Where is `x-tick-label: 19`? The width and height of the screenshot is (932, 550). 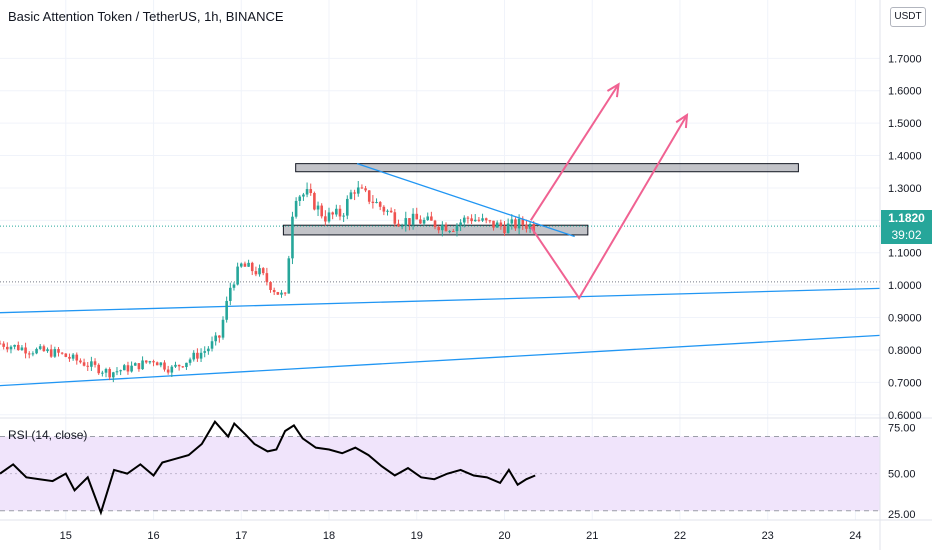
x-tick-label: 19 is located at coordinates (417, 536).